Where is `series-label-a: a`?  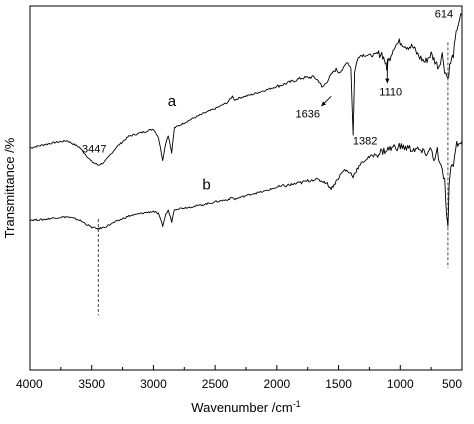 series-label-a: a is located at coordinates (172, 101).